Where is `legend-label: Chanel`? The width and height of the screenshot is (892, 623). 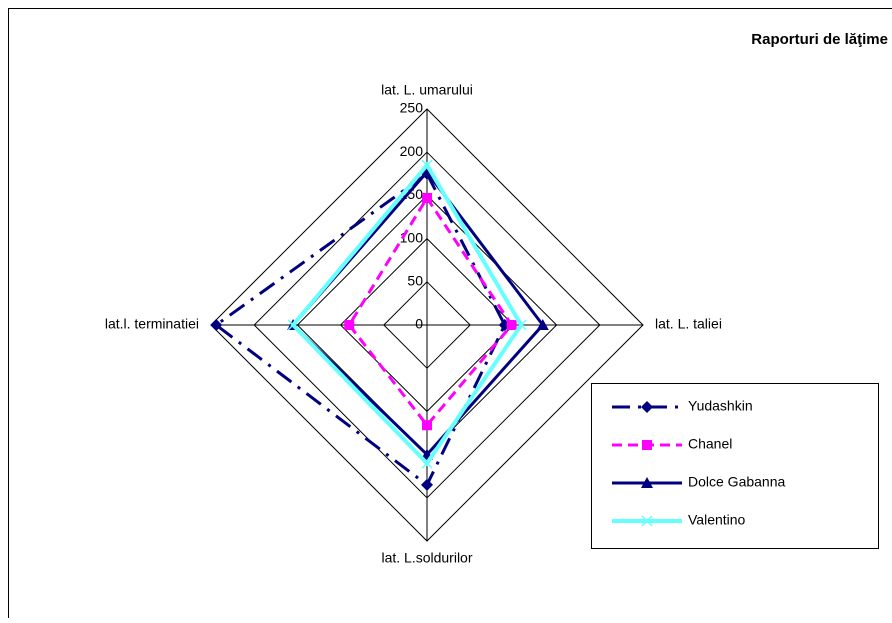
legend-label: Chanel is located at coordinates (710, 444).